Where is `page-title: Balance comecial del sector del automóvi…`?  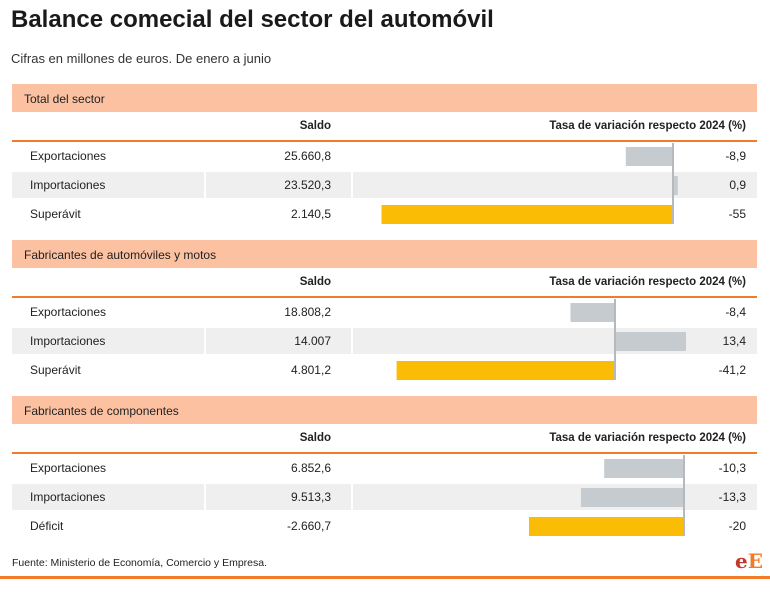 page-title: Balance comecial del sector del automóvi… is located at coordinates (252, 19).